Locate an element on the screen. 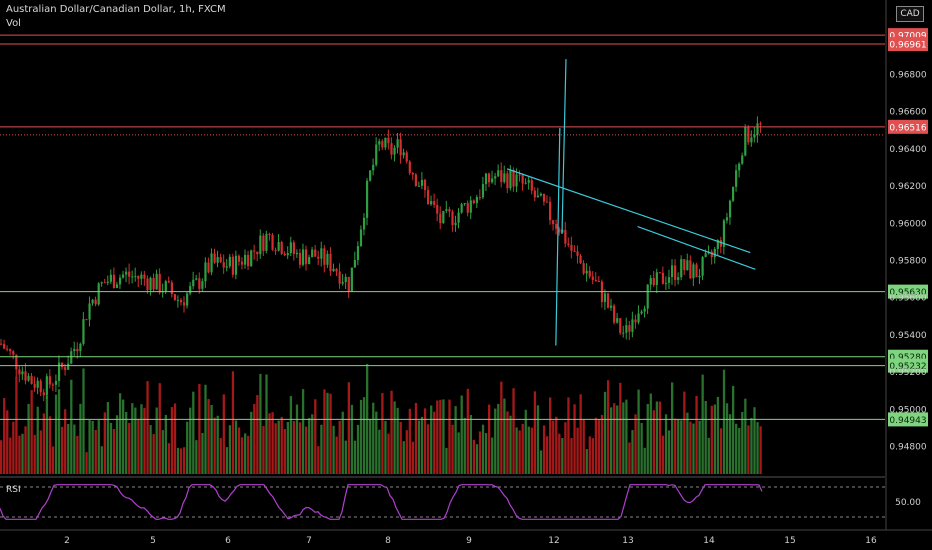 The height and width of the screenshot is (550, 932). time-tick-label: 2 is located at coordinates (67, 541).